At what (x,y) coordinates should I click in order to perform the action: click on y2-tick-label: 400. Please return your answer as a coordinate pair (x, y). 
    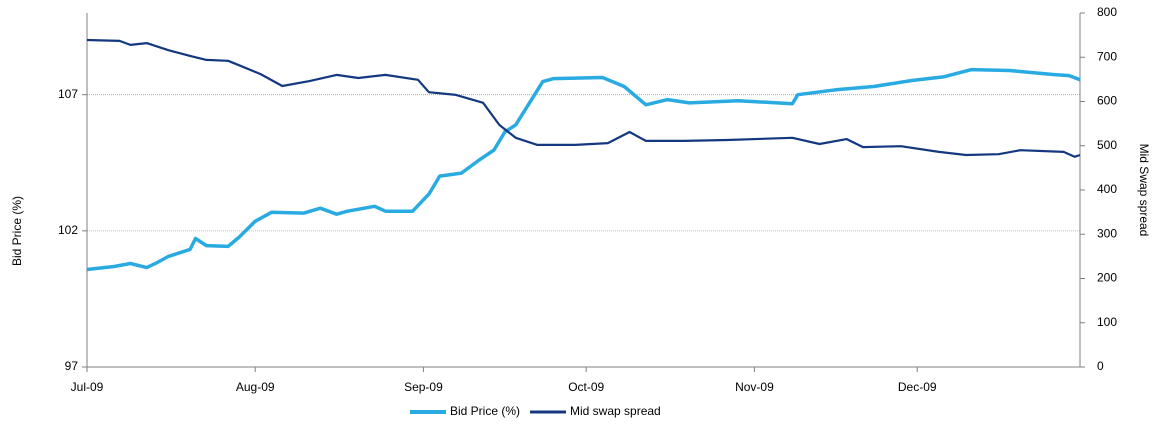
    Looking at the image, I should click on (1107, 189).